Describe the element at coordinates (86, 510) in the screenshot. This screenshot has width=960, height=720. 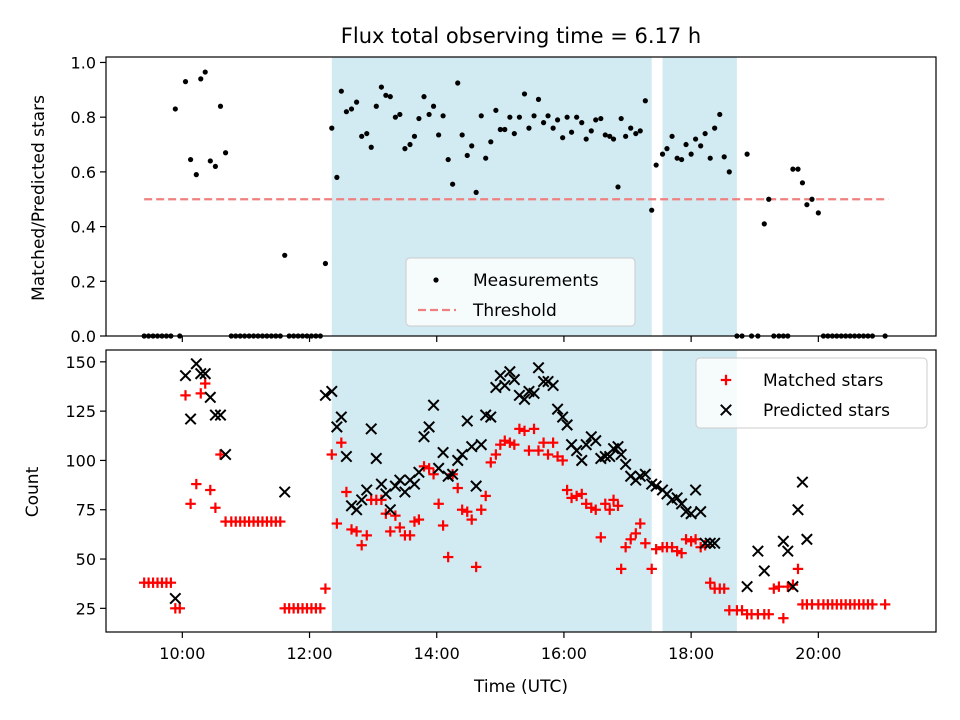
I see `y-tick-label: 75` at that location.